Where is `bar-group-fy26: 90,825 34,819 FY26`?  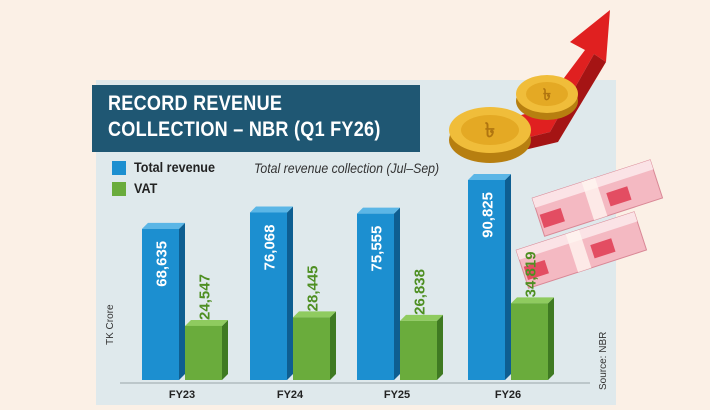 bar-group-fy26: 90,825 34,819 FY26 is located at coordinates (511, 287).